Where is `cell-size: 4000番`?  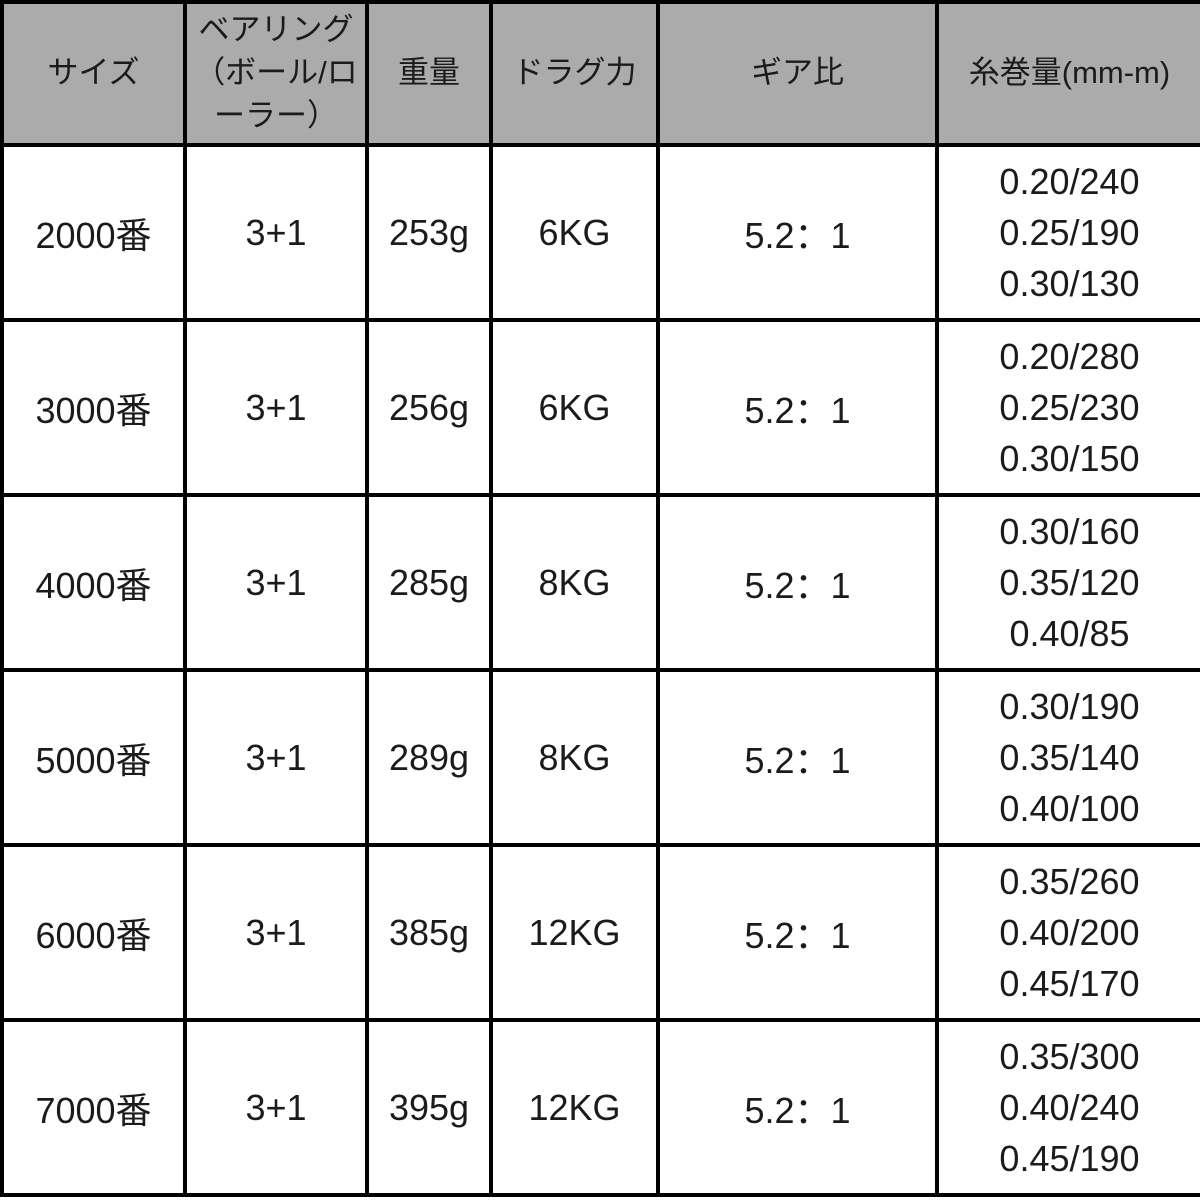
cell-size: 4000番 is located at coordinates (93, 582).